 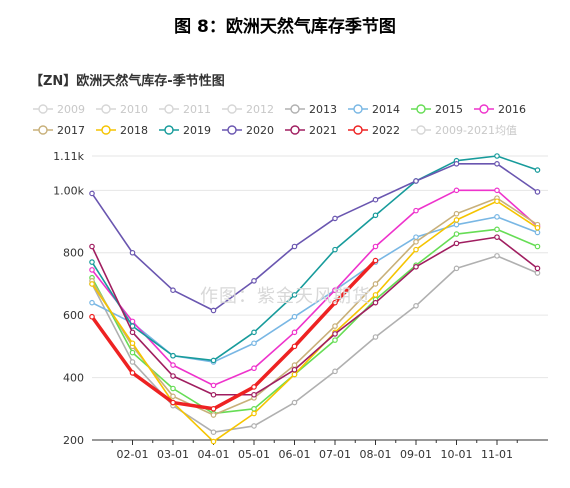 I want to click on legend-item-2015: 2015, so click(x=437, y=109).